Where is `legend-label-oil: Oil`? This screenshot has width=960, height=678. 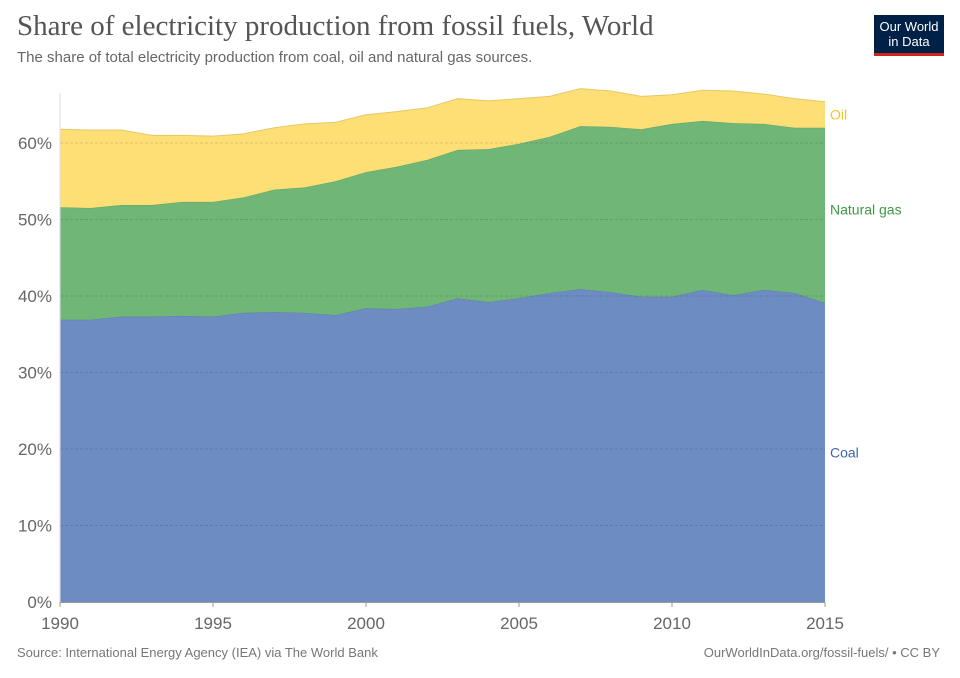
legend-label-oil: Oil is located at coordinates (838, 115).